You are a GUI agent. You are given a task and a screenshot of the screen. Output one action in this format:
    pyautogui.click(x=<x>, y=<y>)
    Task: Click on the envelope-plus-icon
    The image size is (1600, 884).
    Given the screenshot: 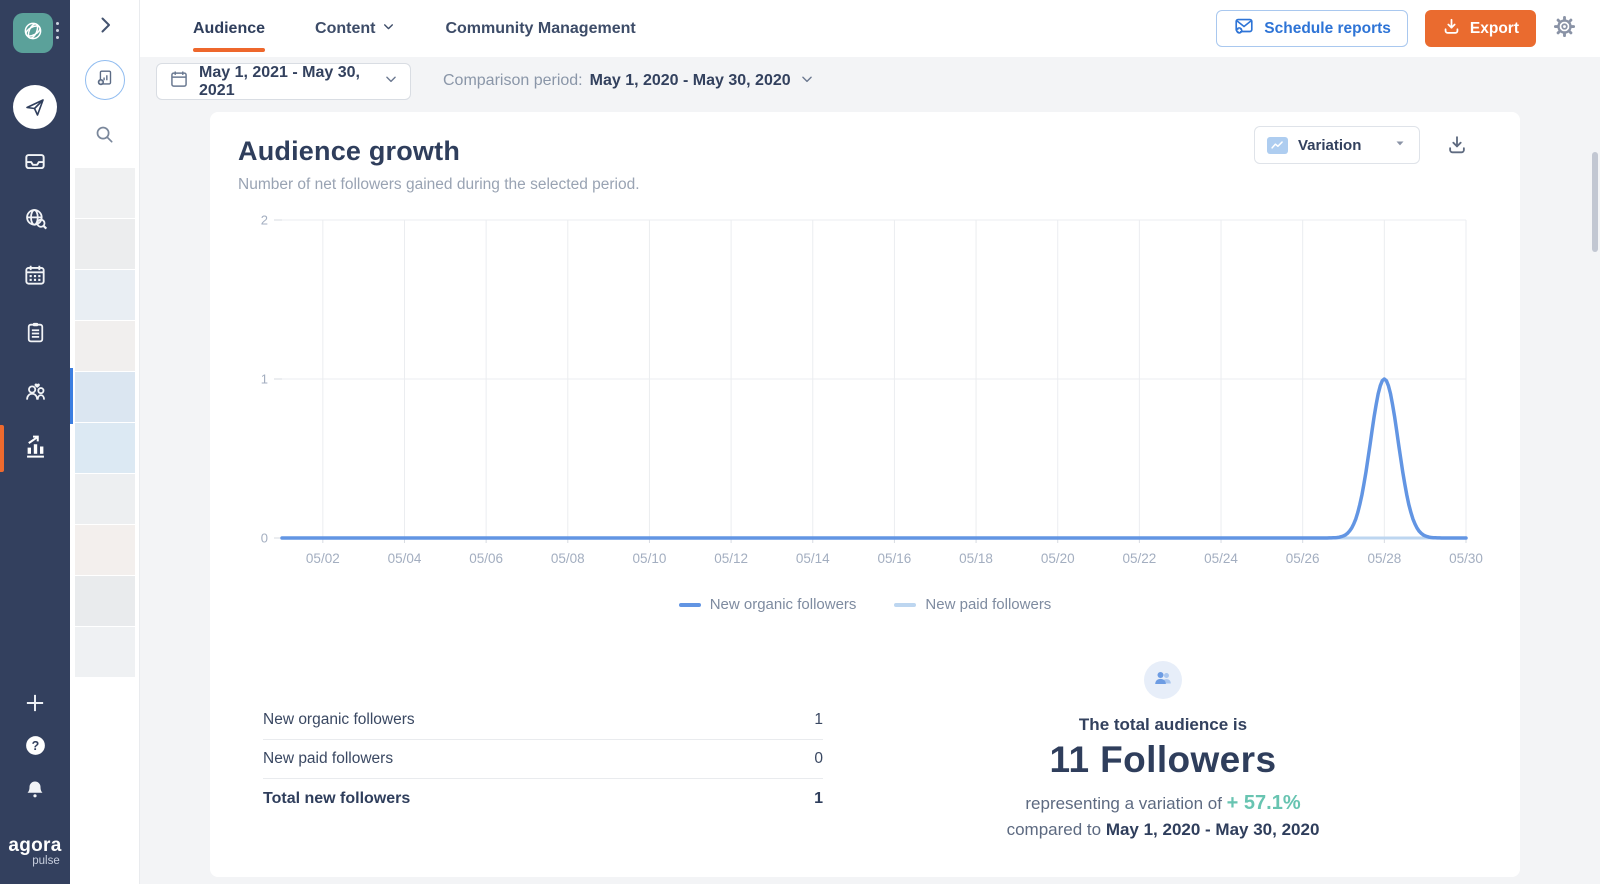 What is the action you would take?
    pyautogui.click(x=1244, y=28)
    